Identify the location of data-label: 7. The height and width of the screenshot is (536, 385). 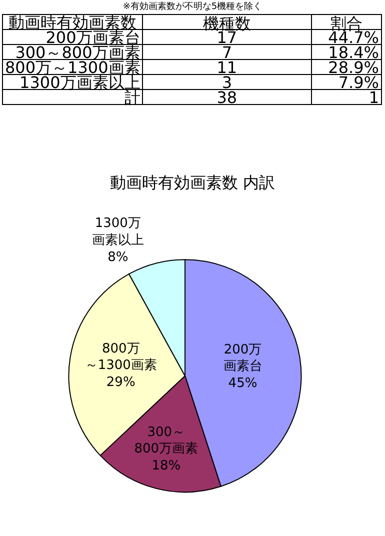
(227, 52).